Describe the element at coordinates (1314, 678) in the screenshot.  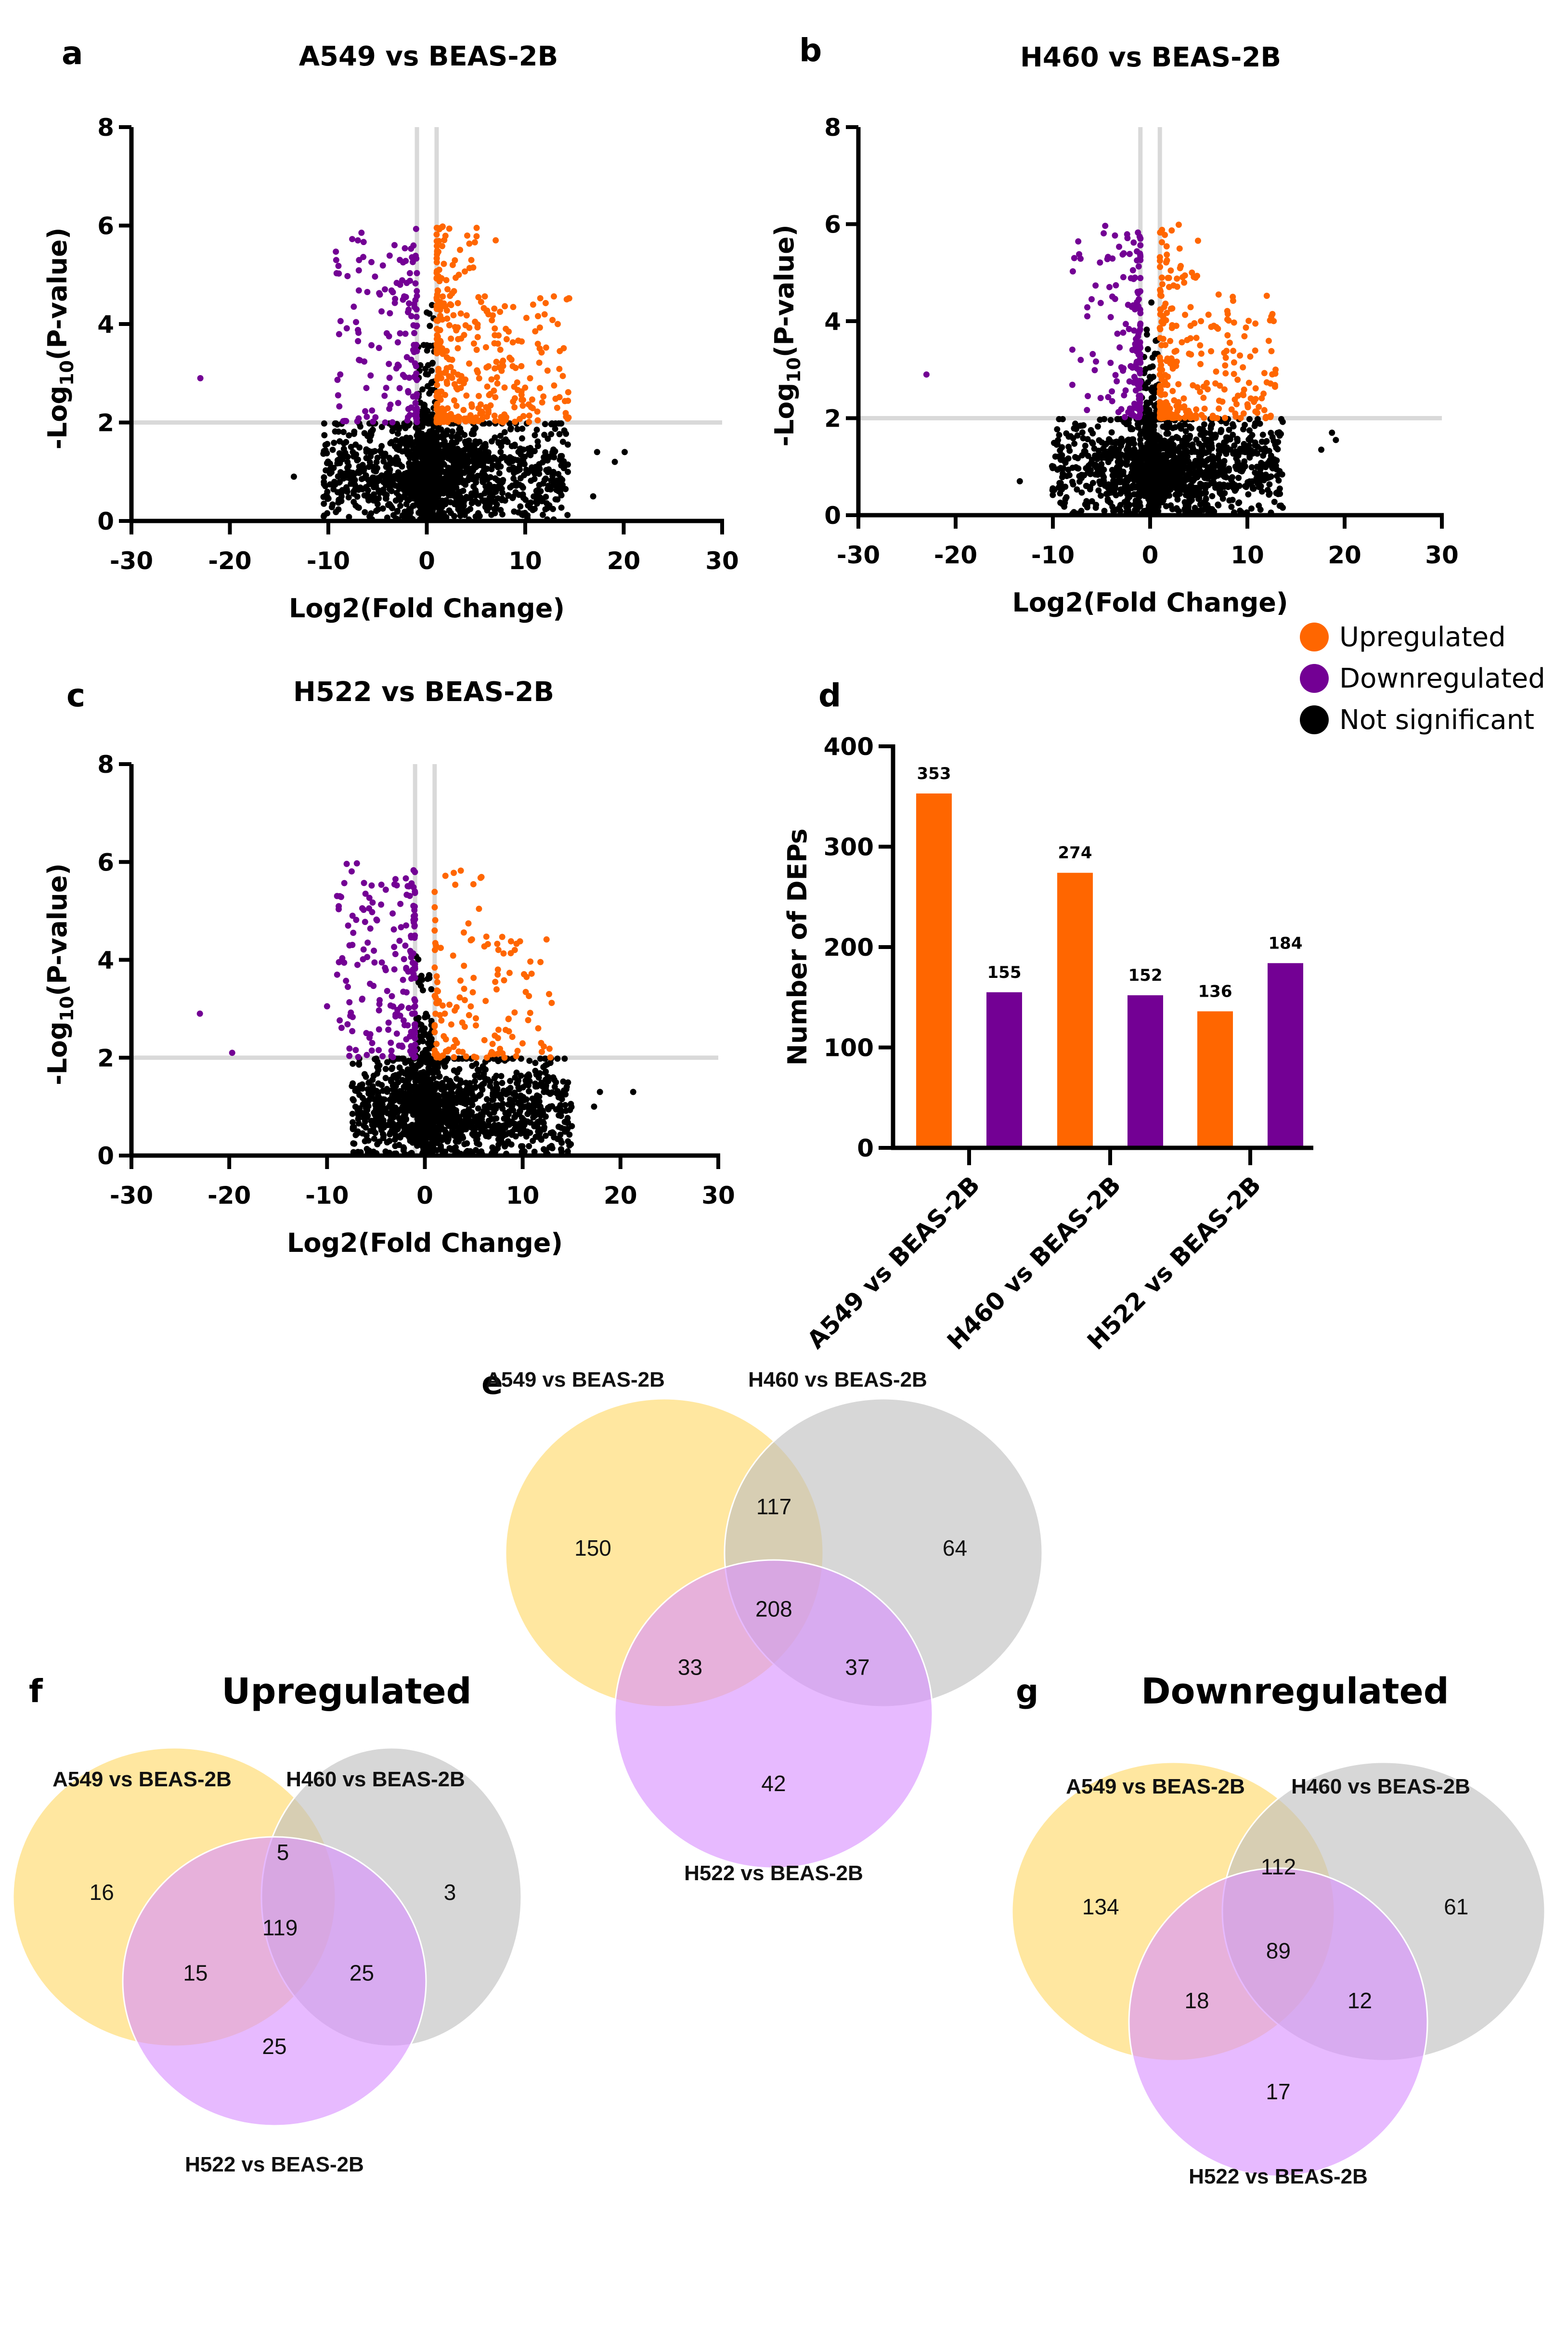
I see `legend-swatch-downregulated` at that location.